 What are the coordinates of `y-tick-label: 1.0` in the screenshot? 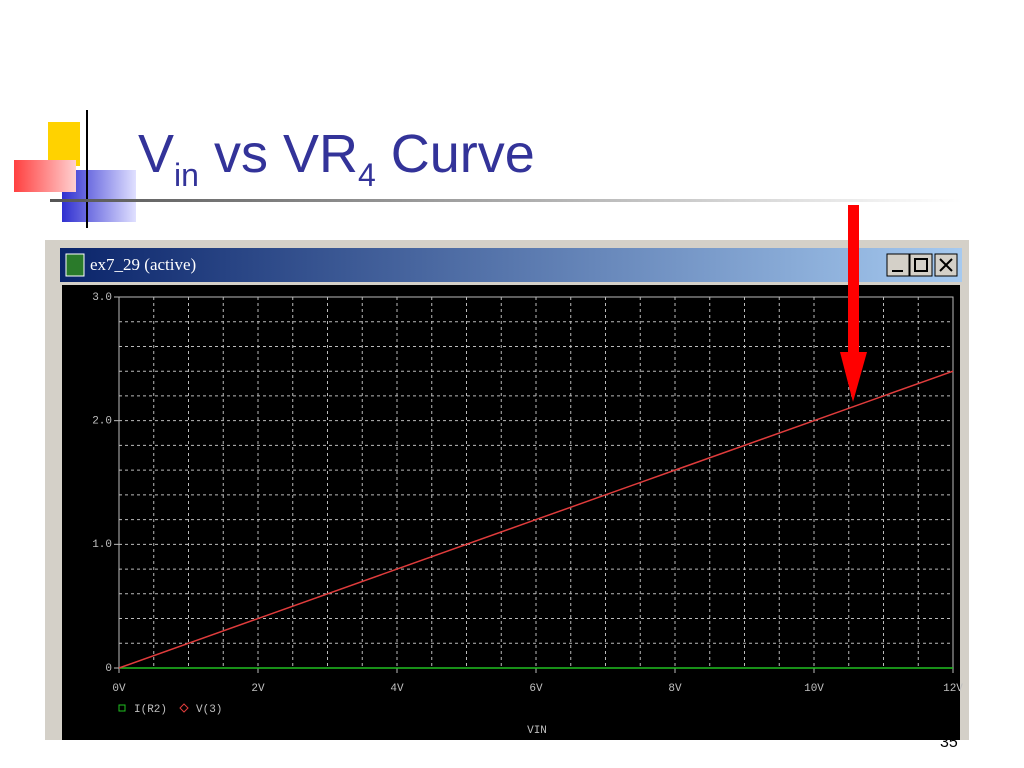 It's located at (102, 545).